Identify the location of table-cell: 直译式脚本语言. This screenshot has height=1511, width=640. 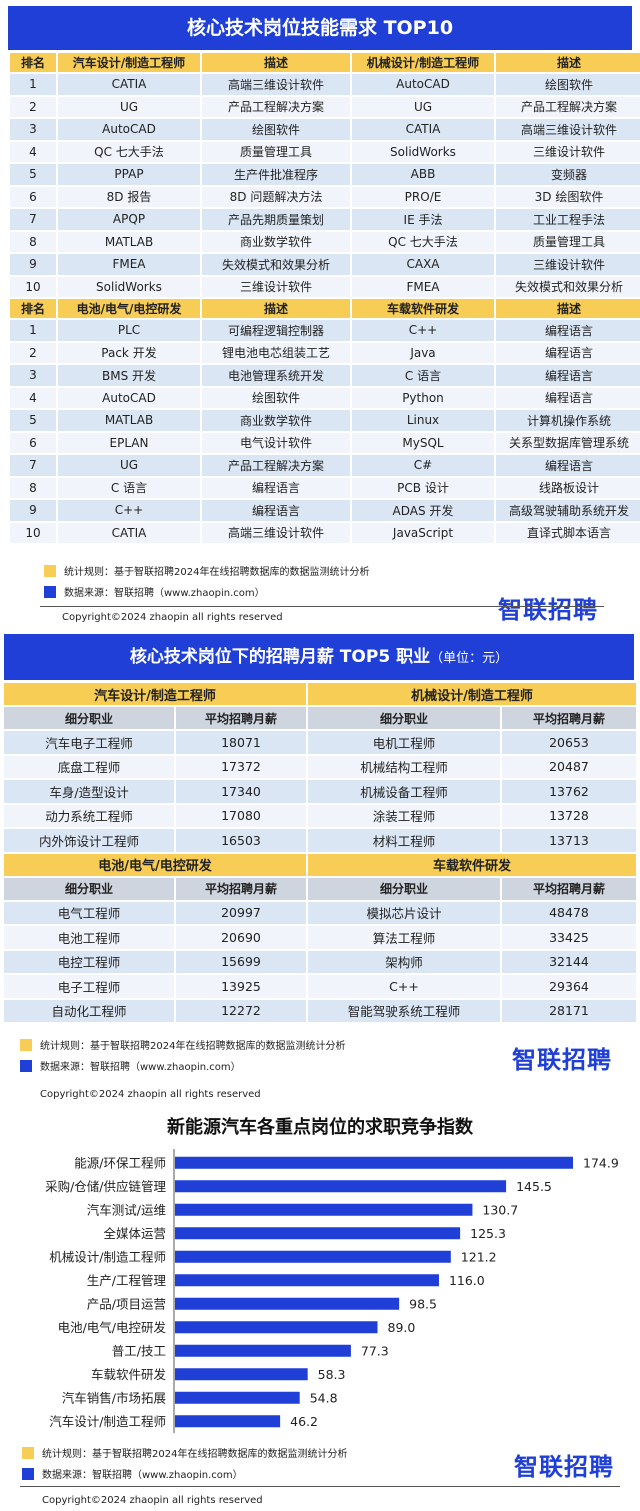
(568, 532).